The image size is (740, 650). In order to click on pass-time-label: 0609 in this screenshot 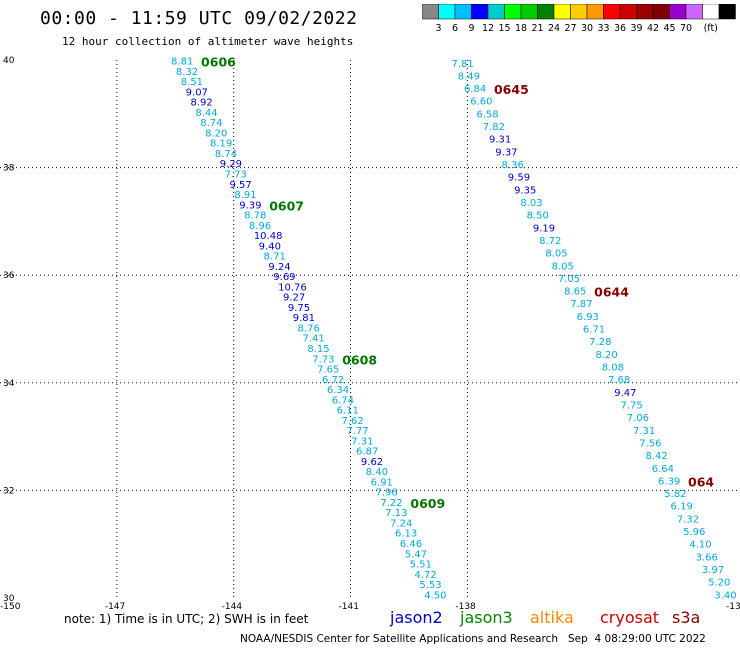, I will do `click(427, 503)`.